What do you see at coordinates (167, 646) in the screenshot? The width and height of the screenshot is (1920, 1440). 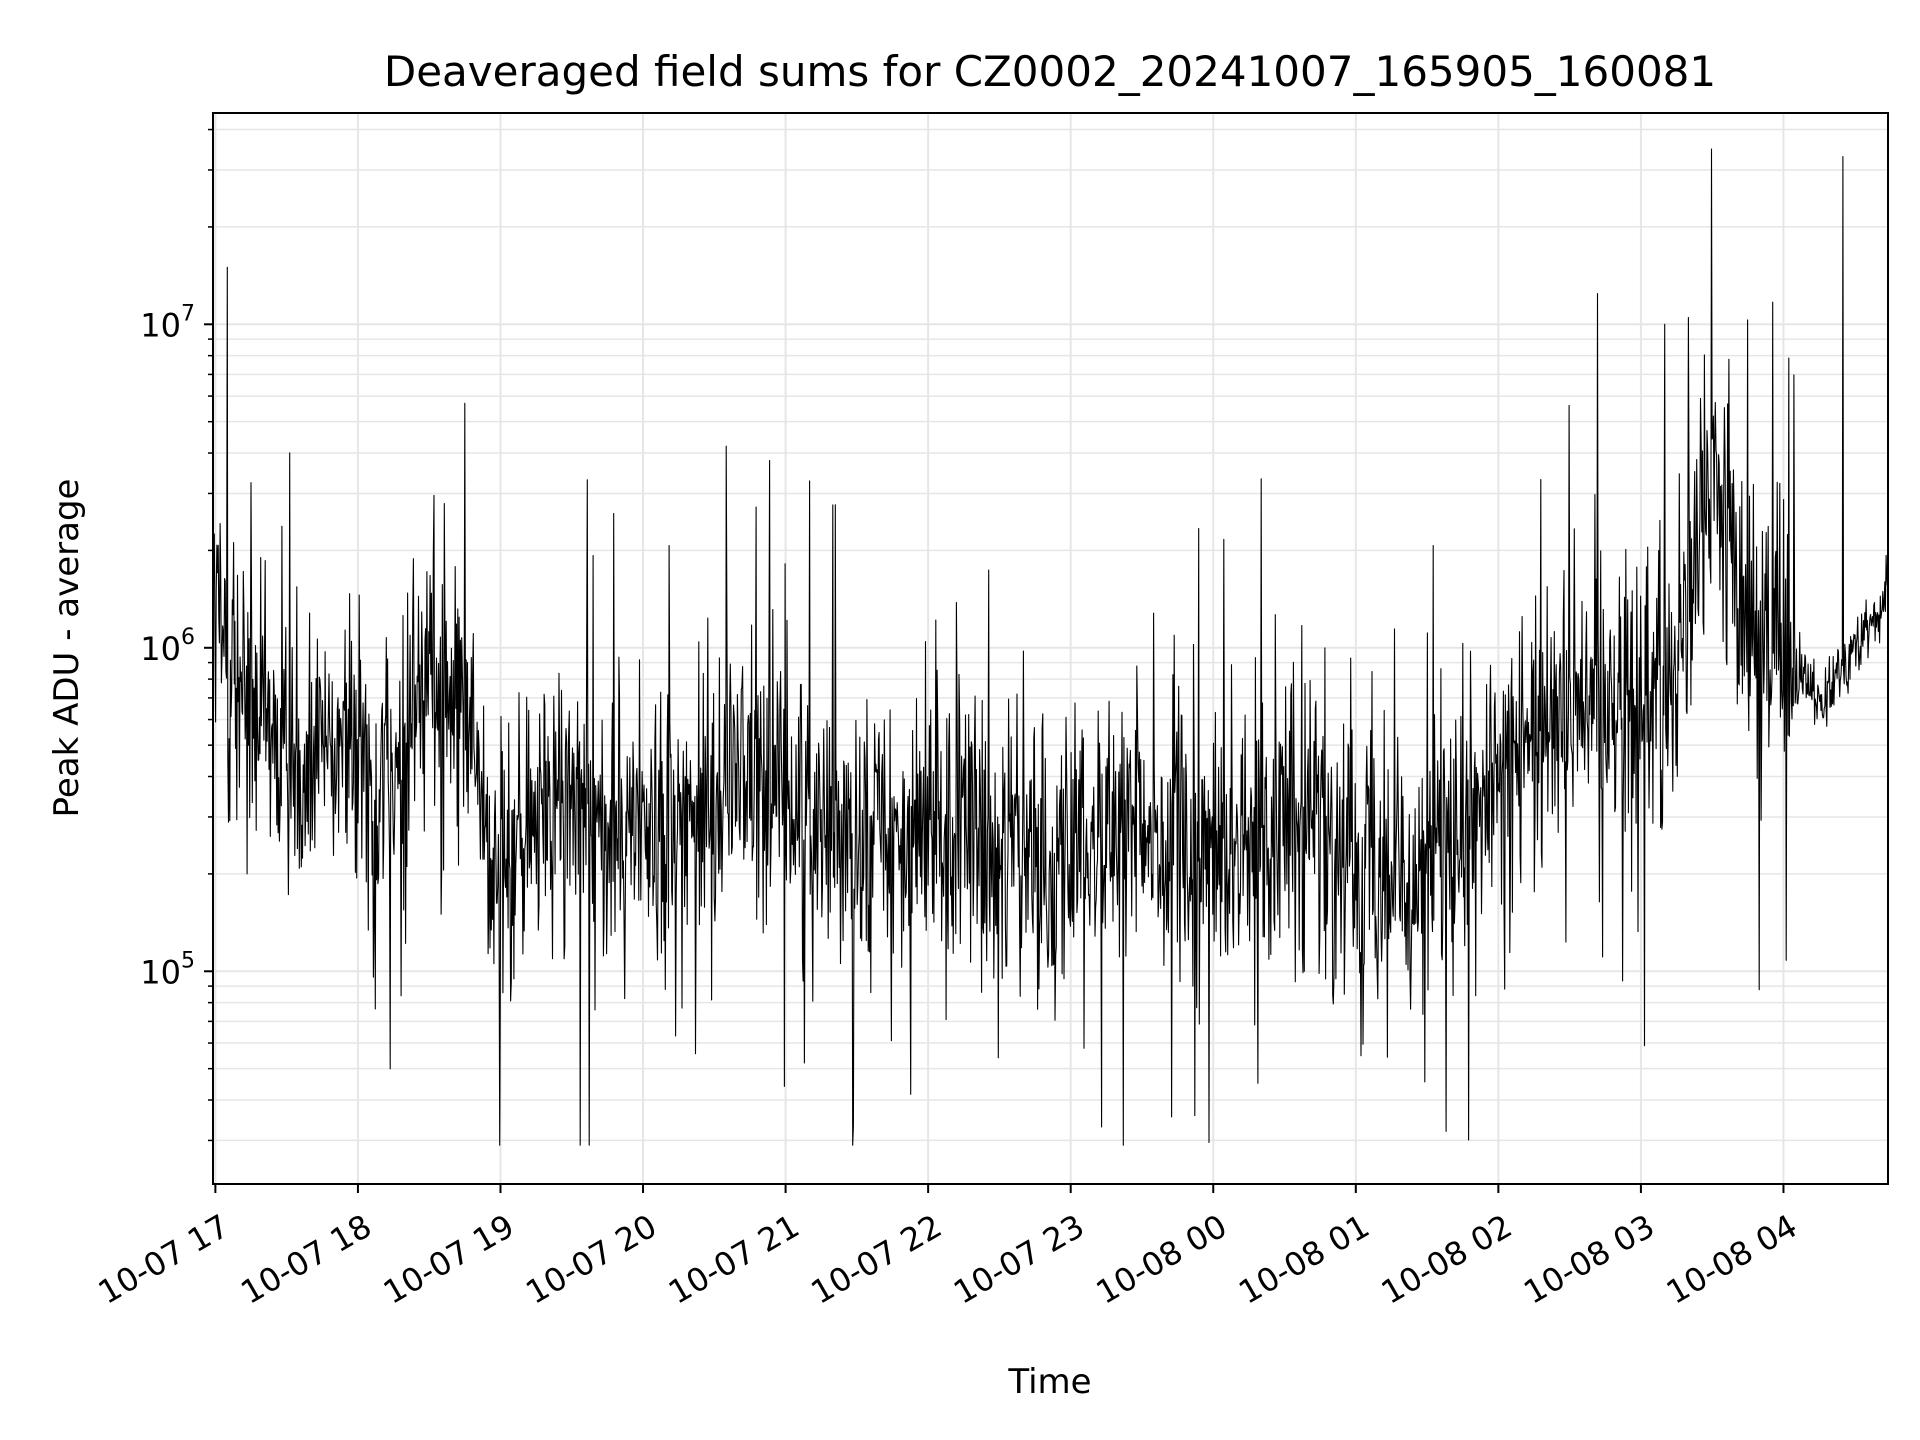 I see `y-tick-label: 10⁶` at bounding box center [167, 646].